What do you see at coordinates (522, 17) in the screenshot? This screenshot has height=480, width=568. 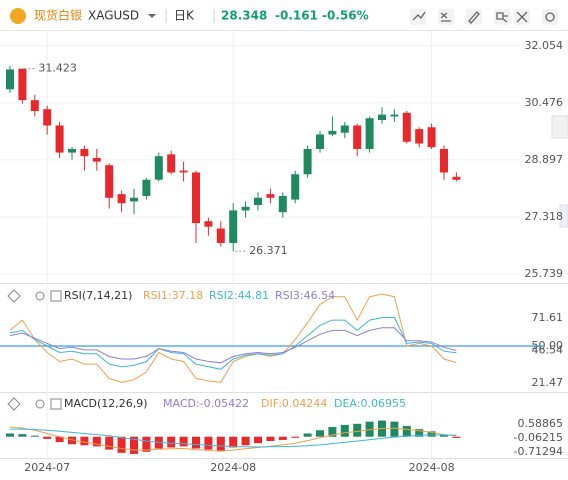 I see `fullscreen-icon` at bounding box center [522, 17].